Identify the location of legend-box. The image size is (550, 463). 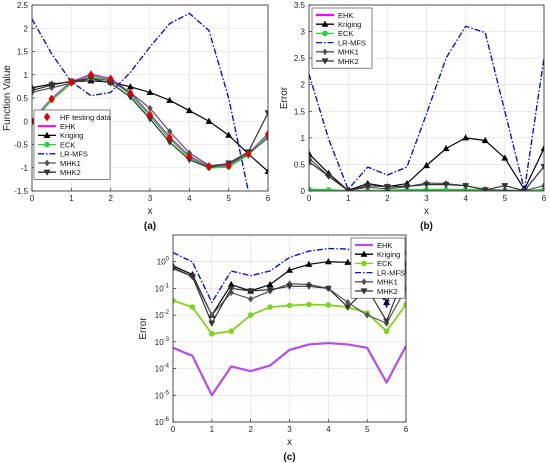
(342, 38).